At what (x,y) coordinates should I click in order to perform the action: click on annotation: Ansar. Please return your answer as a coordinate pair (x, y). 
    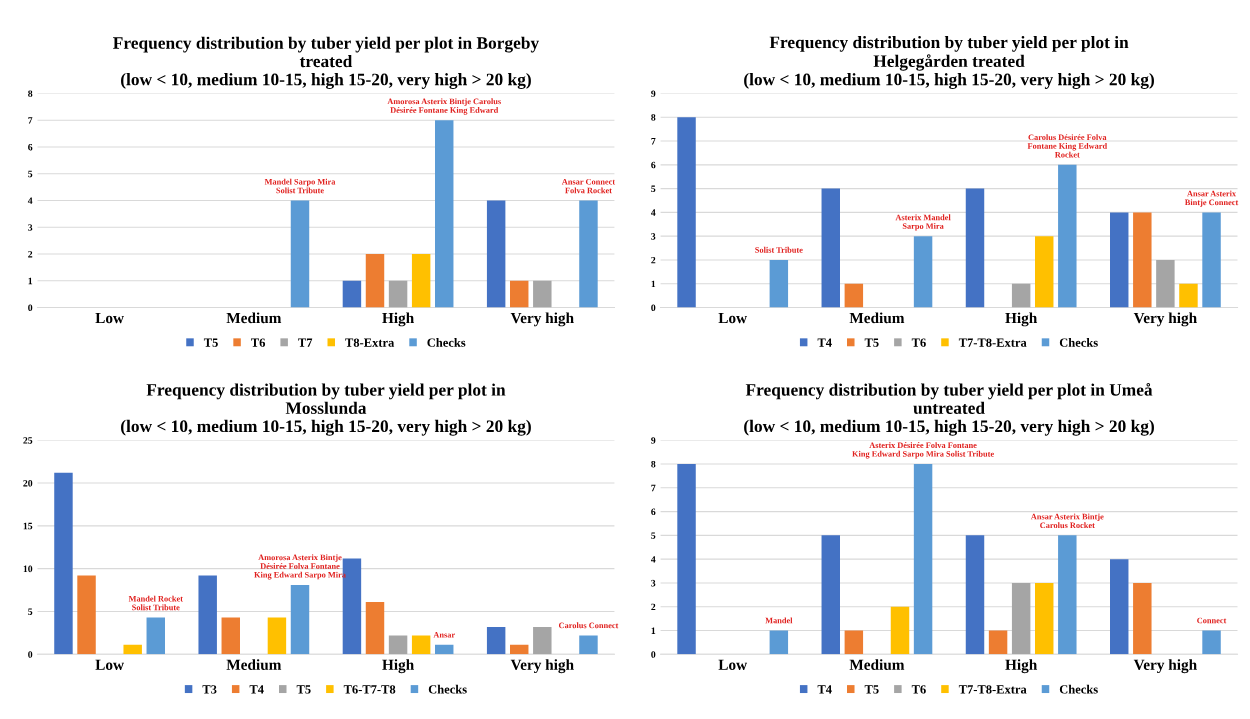
    Looking at the image, I should click on (444, 635).